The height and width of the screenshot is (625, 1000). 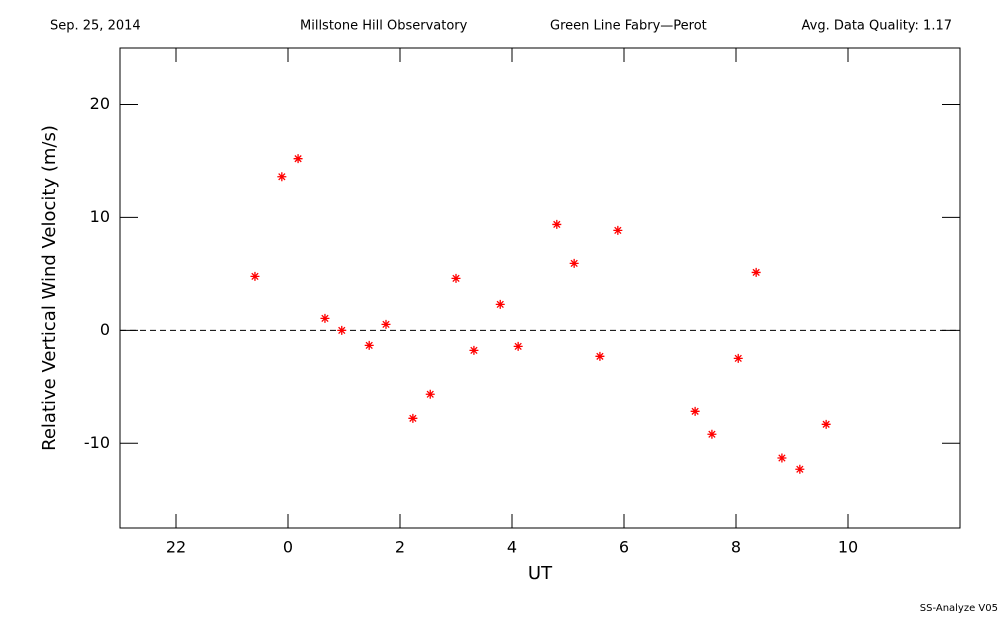 What do you see at coordinates (540, 573) in the screenshot?
I see `x-axis-label: UT` at bounding box center [540, 573].